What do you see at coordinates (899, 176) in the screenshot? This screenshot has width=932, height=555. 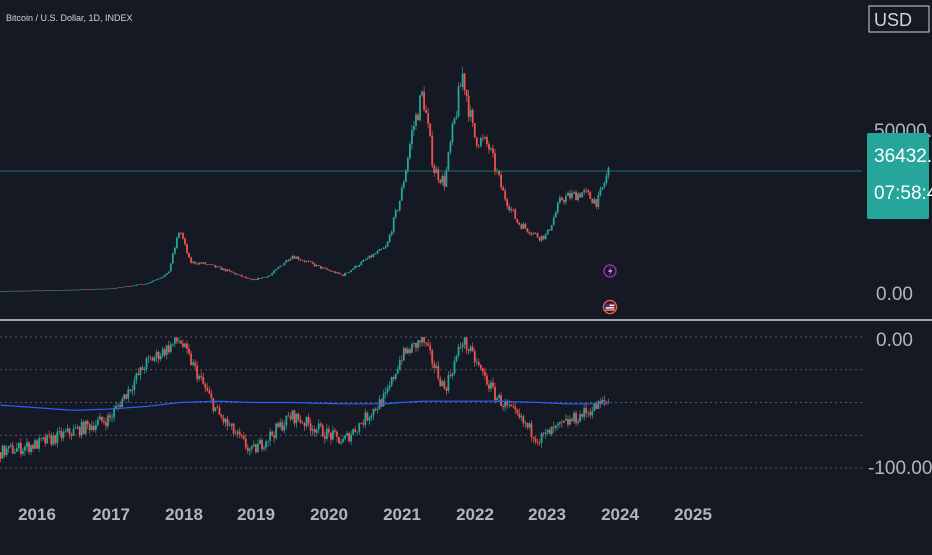 I see `last-price-tag: 36432.75 07:58:47` at bounding box center [899, 176].